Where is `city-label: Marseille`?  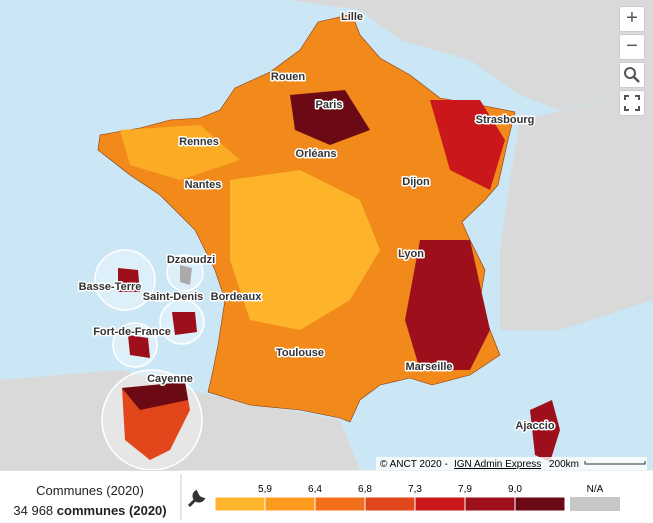 city-label: Marseille is located at coordinates (428, 367).